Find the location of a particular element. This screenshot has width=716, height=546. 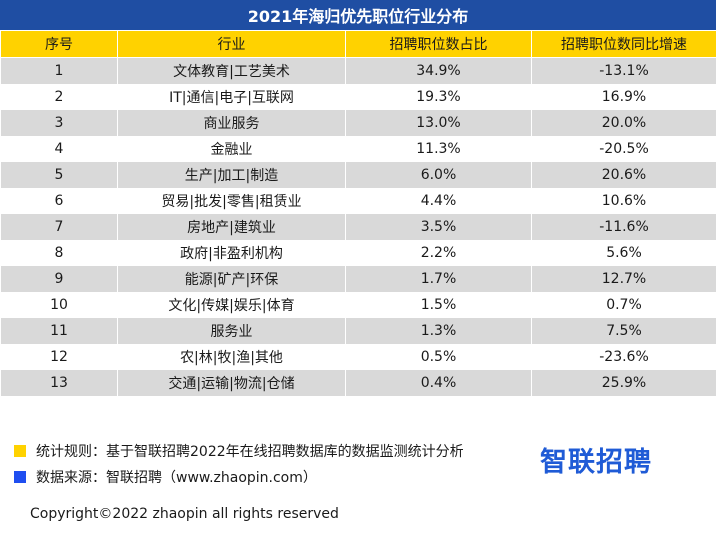

cell-index: 2 is located at coordinates (59, 97).